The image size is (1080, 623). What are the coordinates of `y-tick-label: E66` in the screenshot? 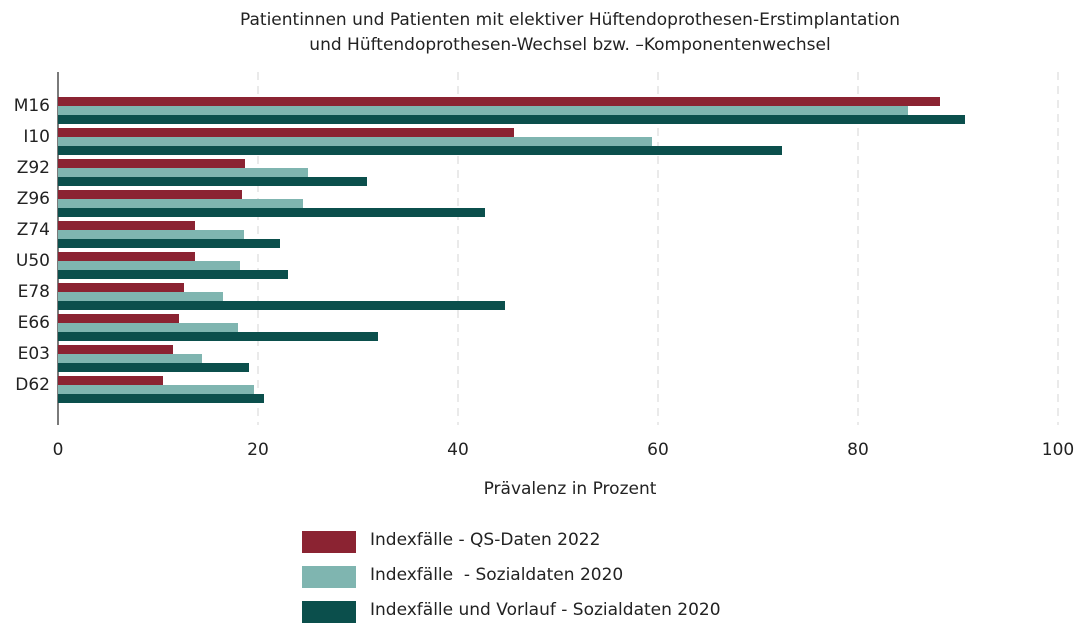 It's located at (34, 323).